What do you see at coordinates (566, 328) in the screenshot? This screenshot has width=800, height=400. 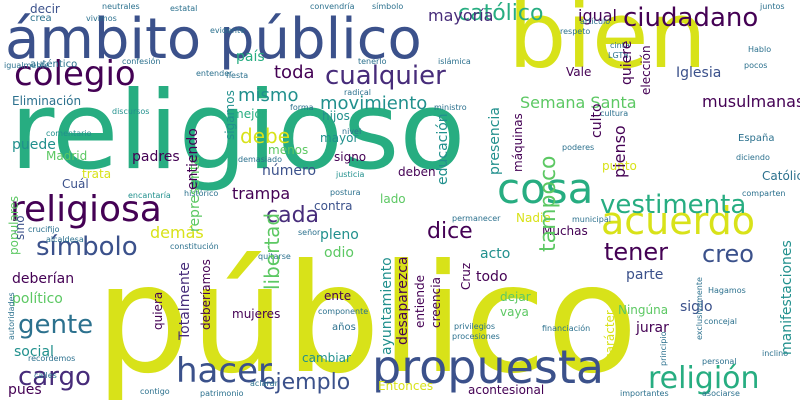 I see `word-cloud-word: financiación` at bounding box center [566, 328].